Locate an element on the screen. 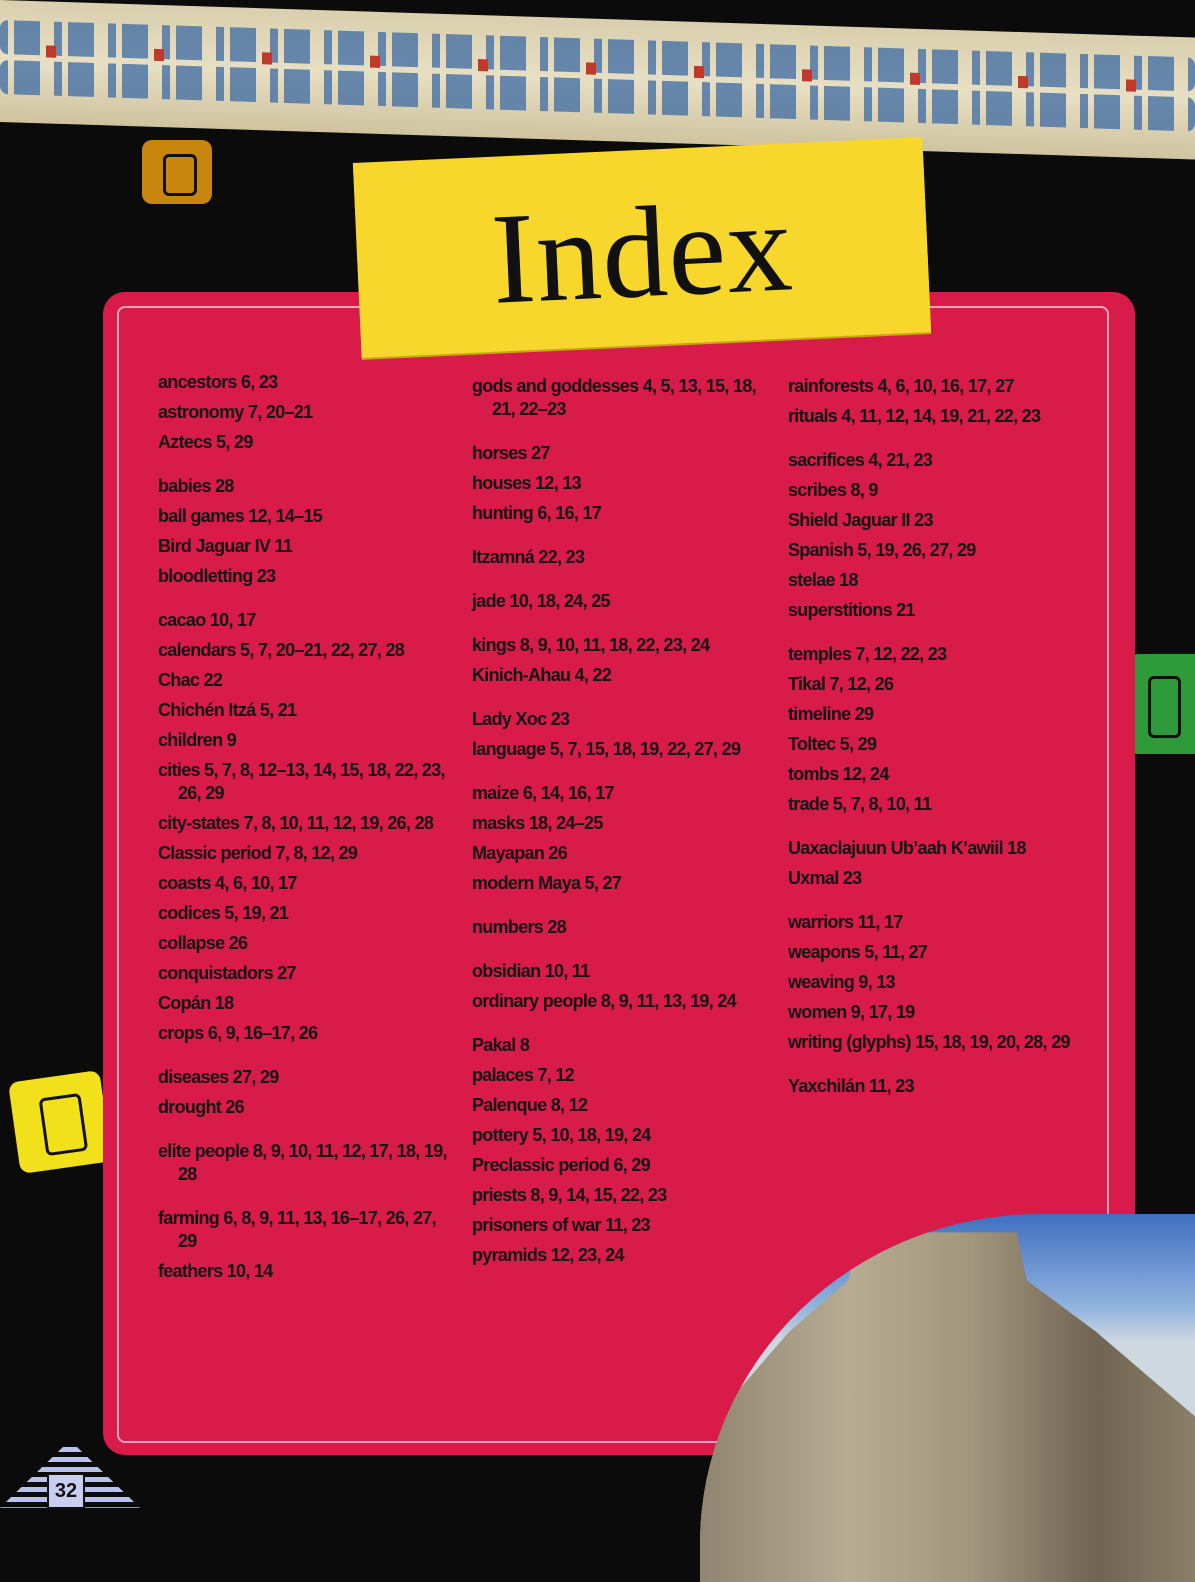 This screenshot has height=1582, width=1195. index-entry: masks 18, 24–25 is located at coordinates (537, 823).